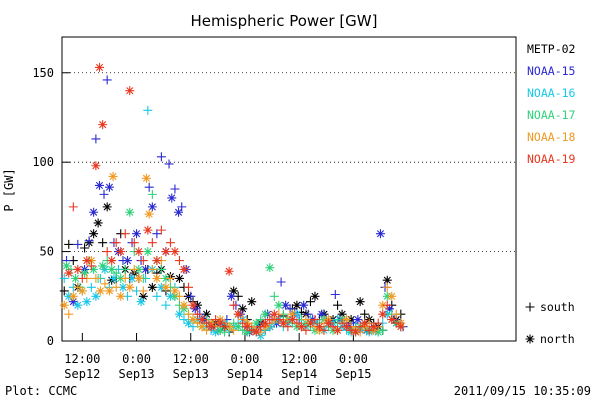 The width and height of the screenshot is (600, 400). What do you see at coordinates (43, 162) in the screenshot?
I see `y-tick-label: 100` at bounding box center [43, 162].